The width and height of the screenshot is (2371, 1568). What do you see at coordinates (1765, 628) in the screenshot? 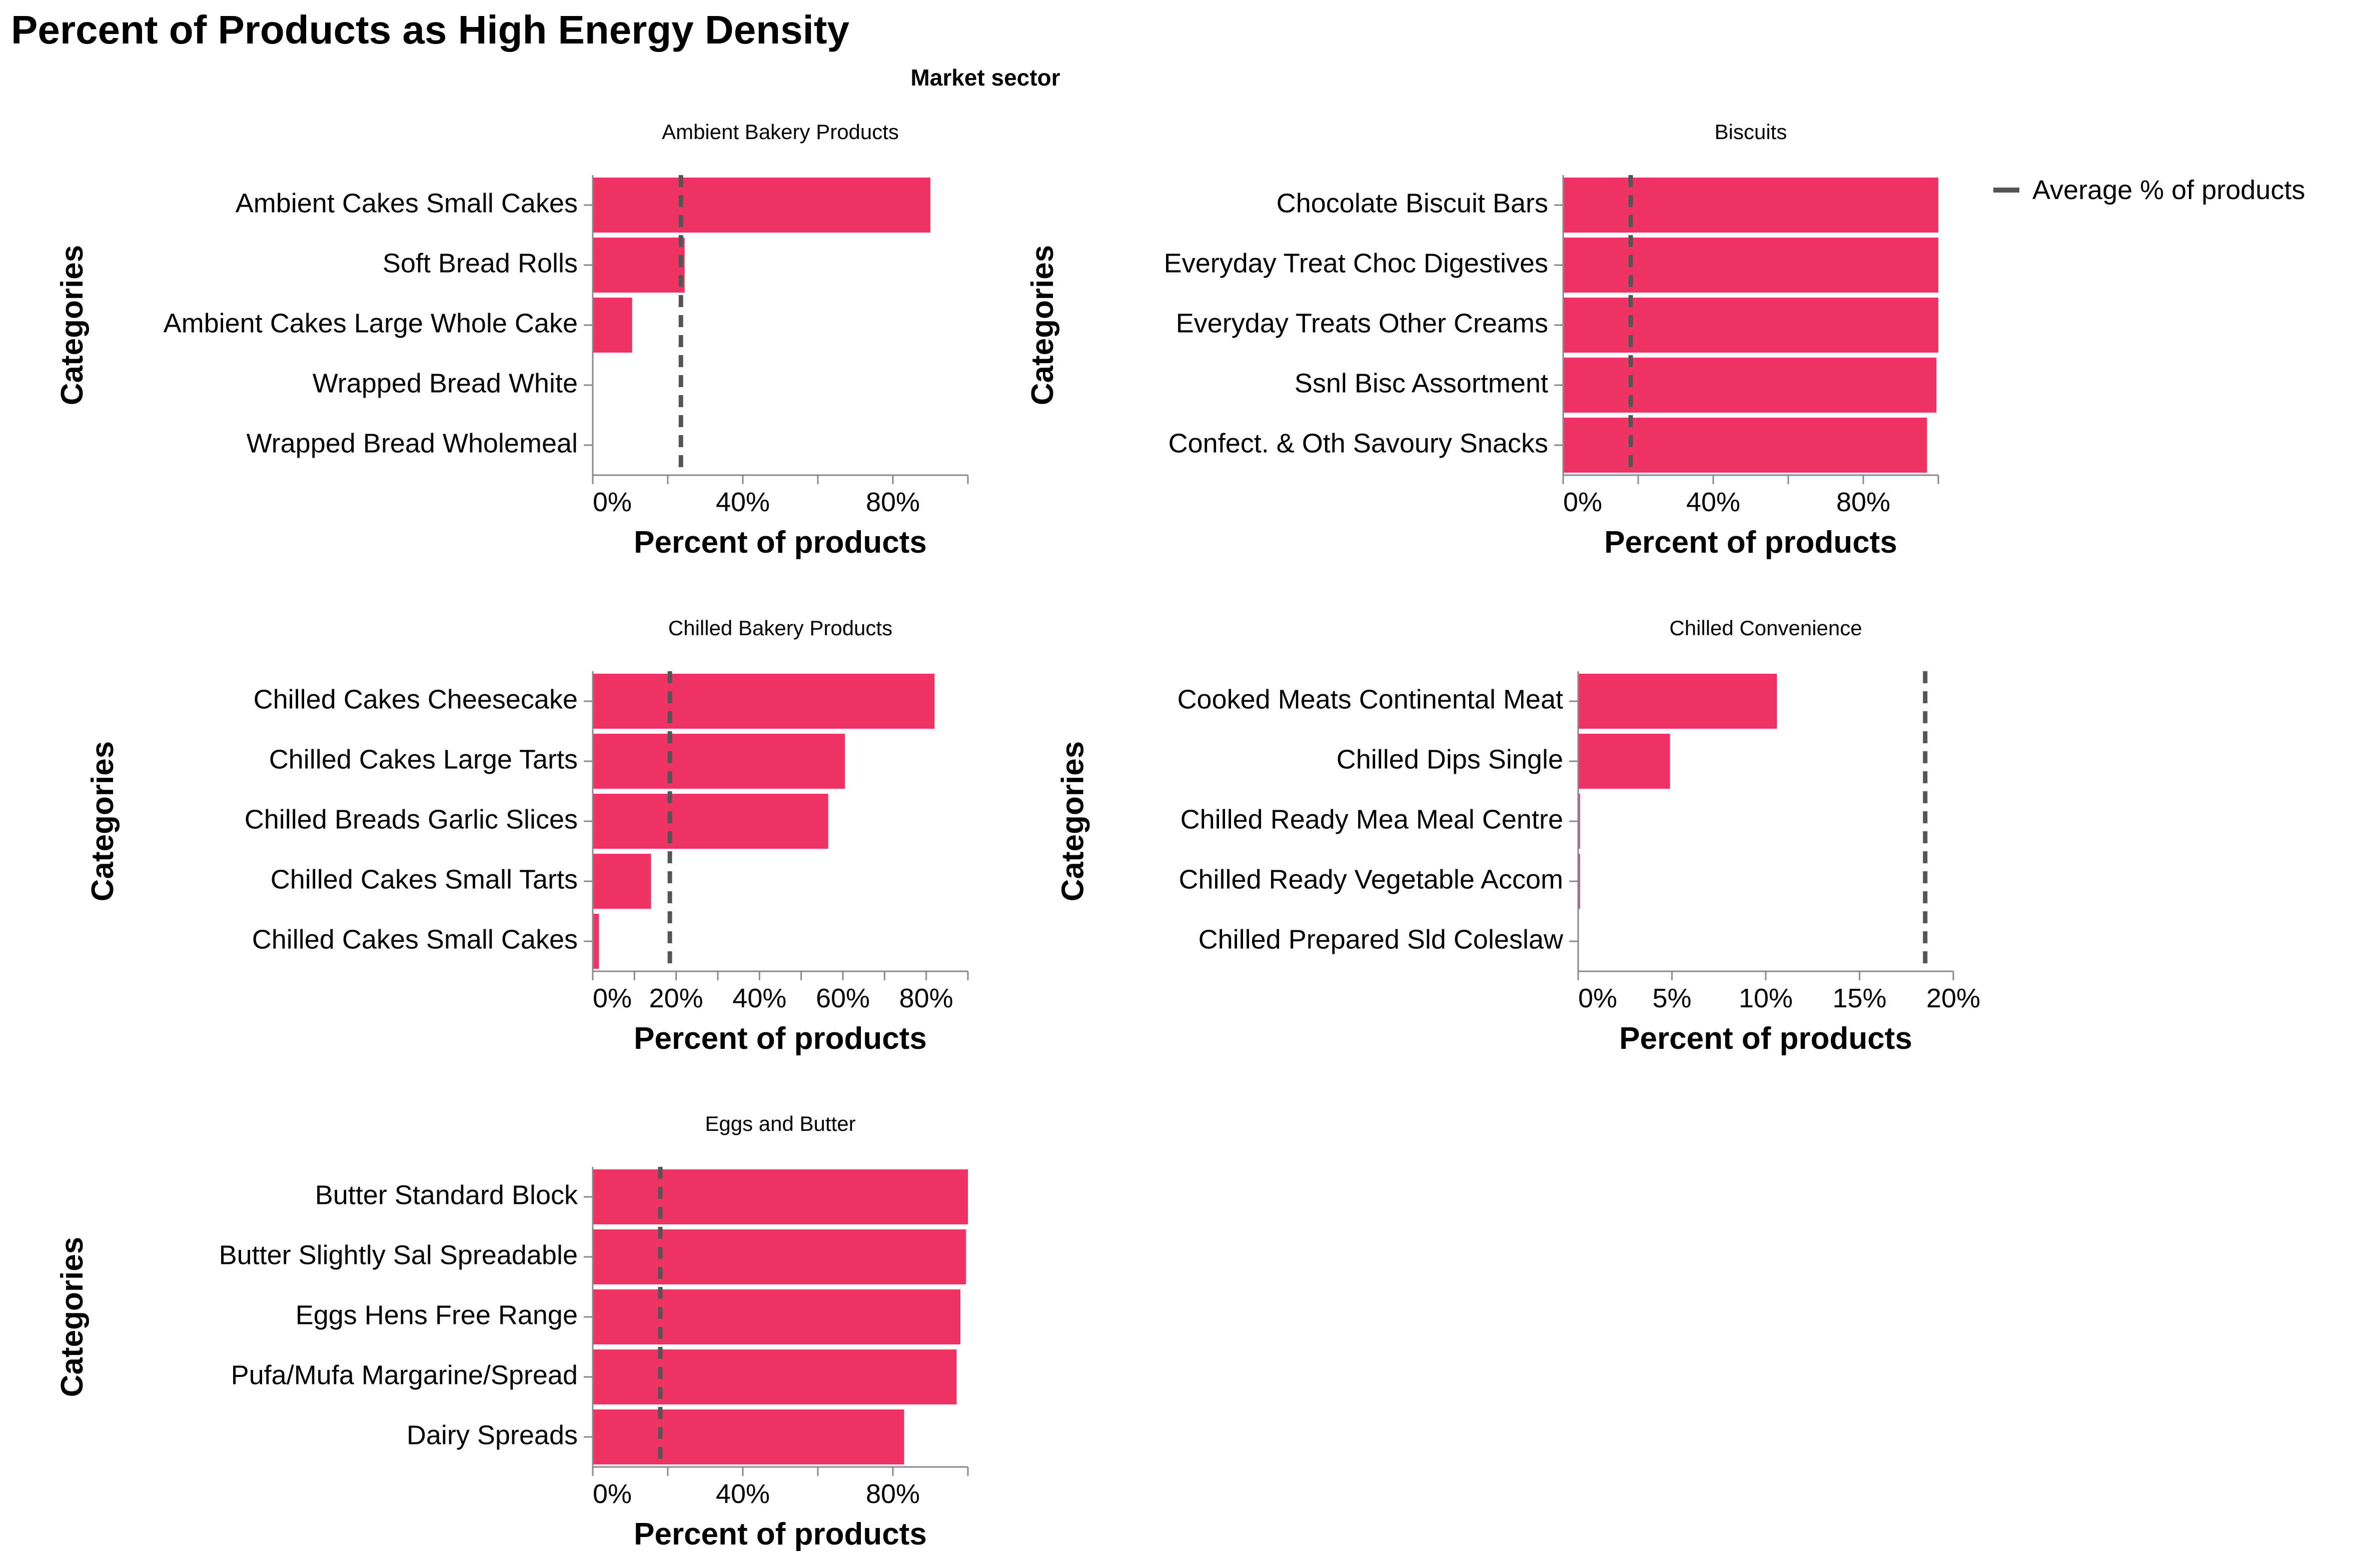
I see `panel-title: Chilled Convenience` at bounding box center [1765, 628].